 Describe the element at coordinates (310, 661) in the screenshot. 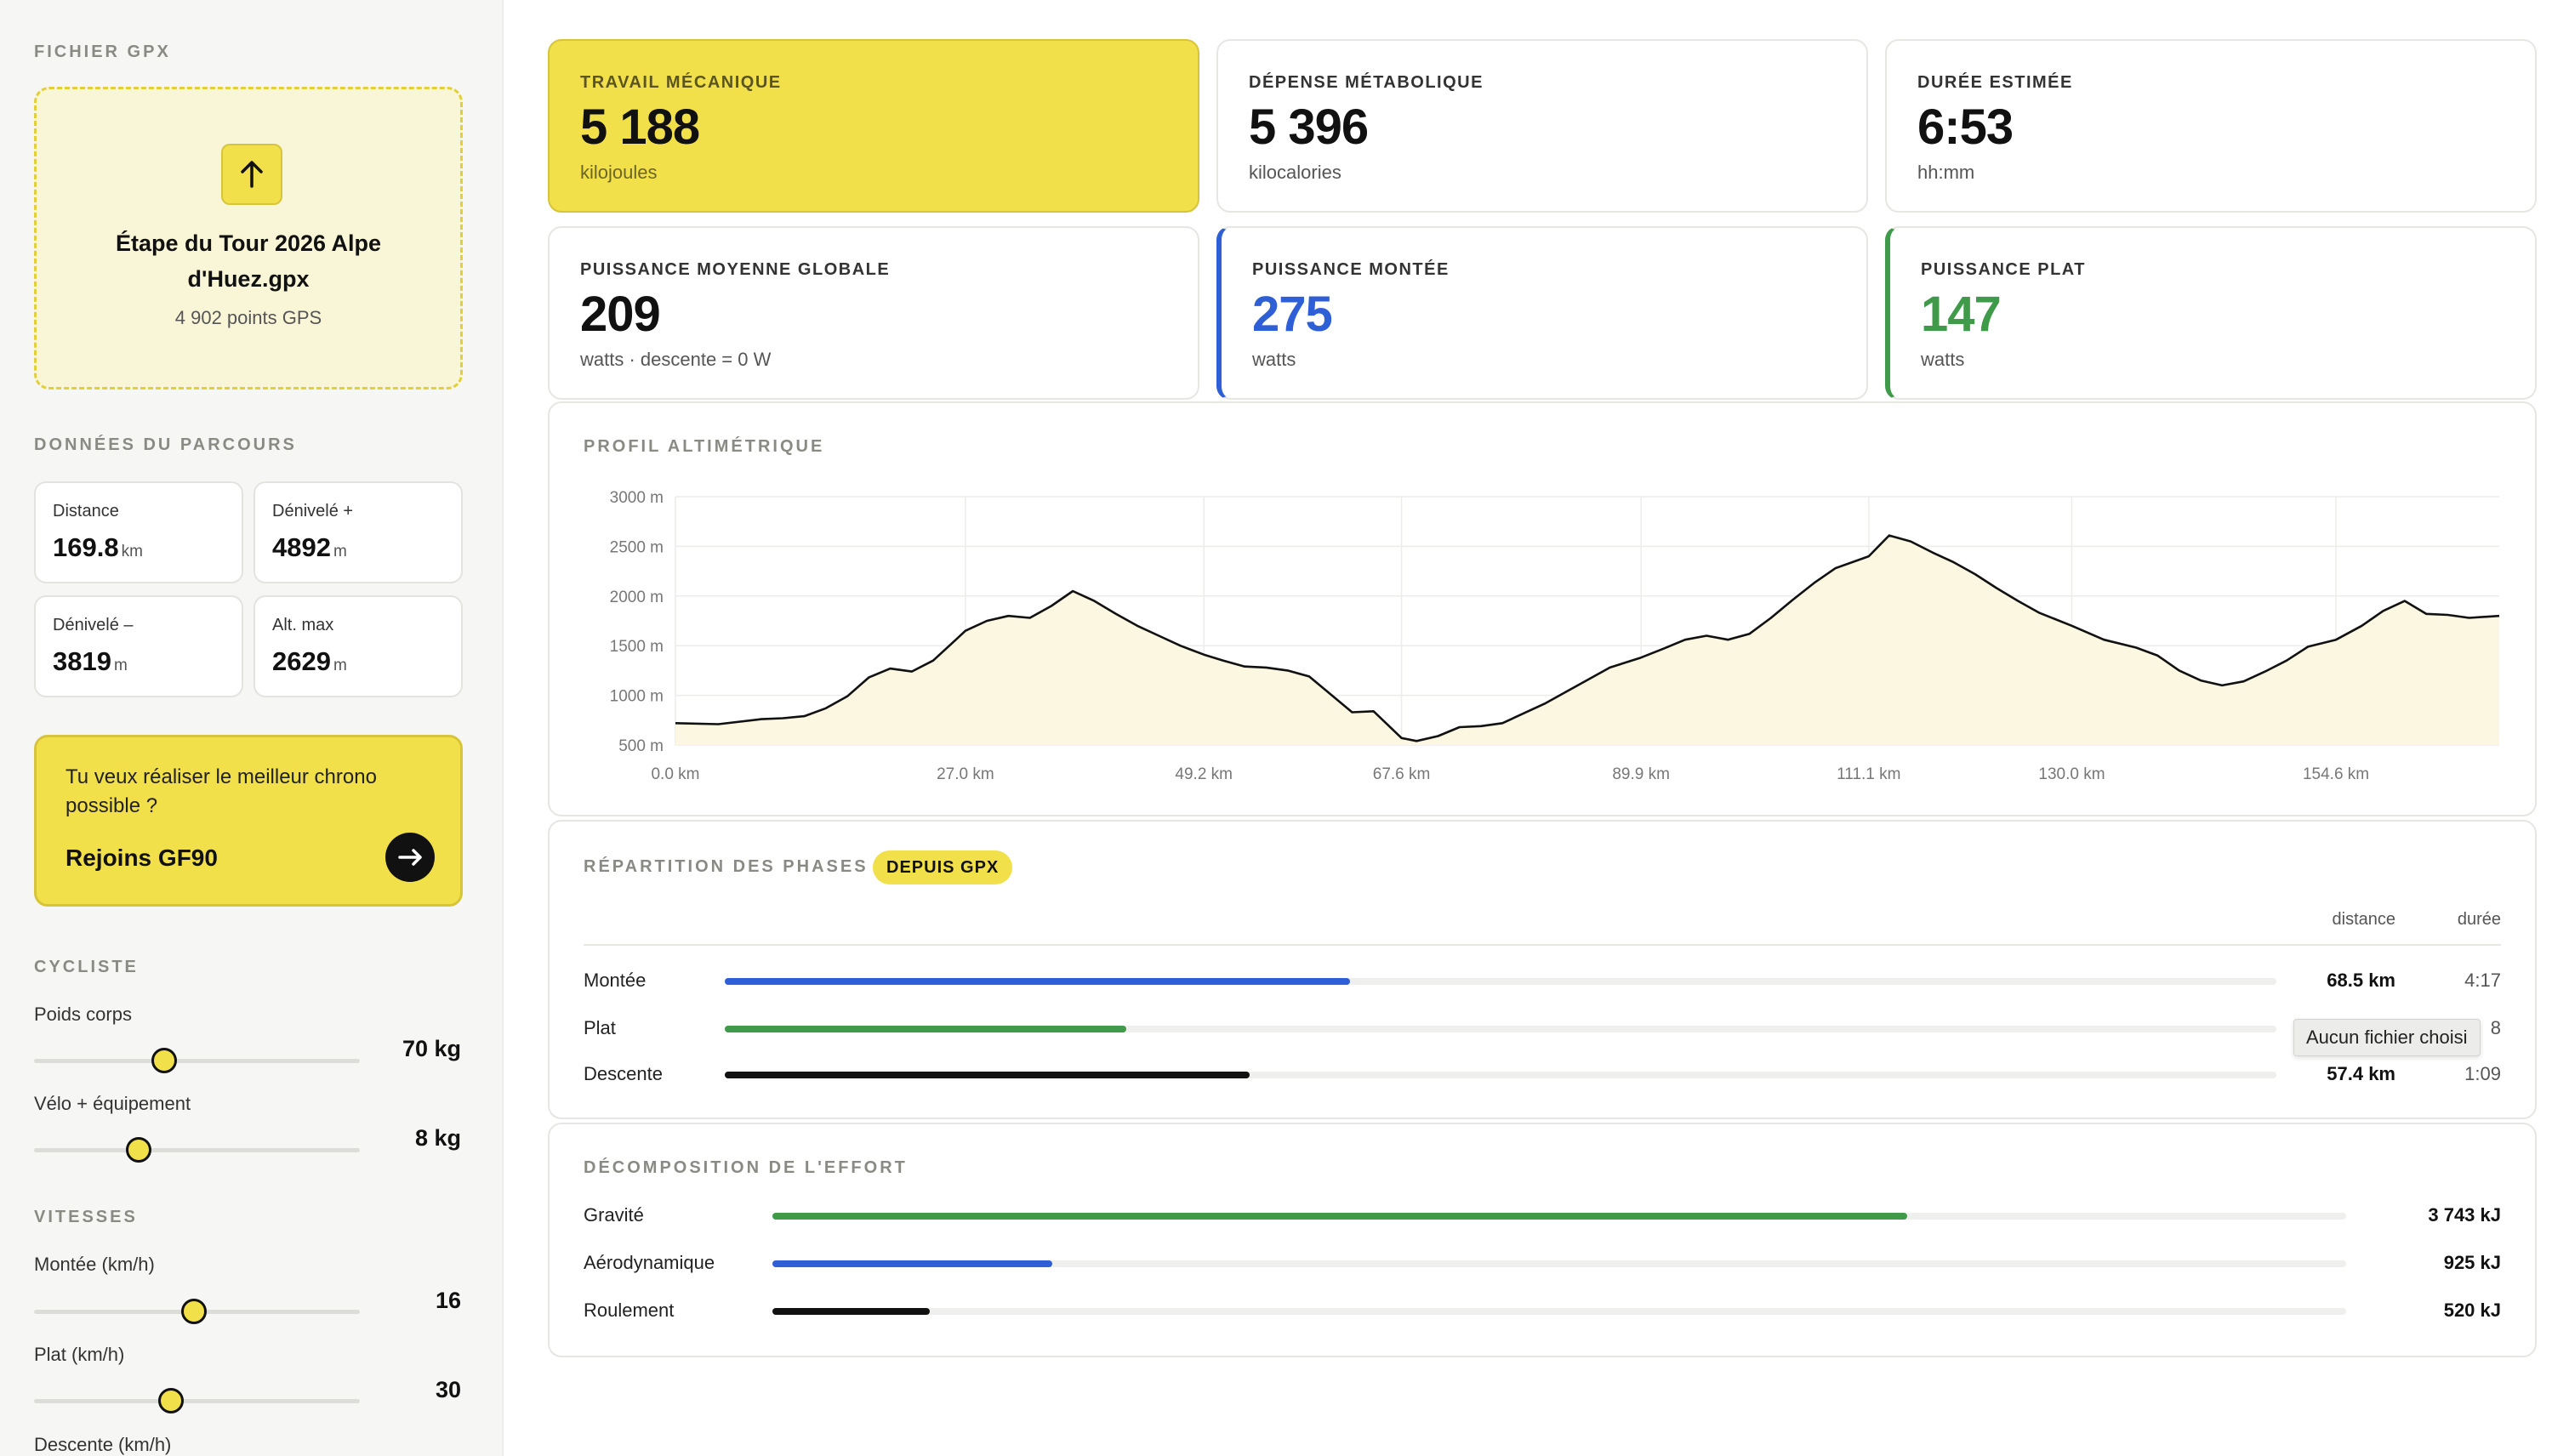

I see `stat-value: 2629 m` at that location.